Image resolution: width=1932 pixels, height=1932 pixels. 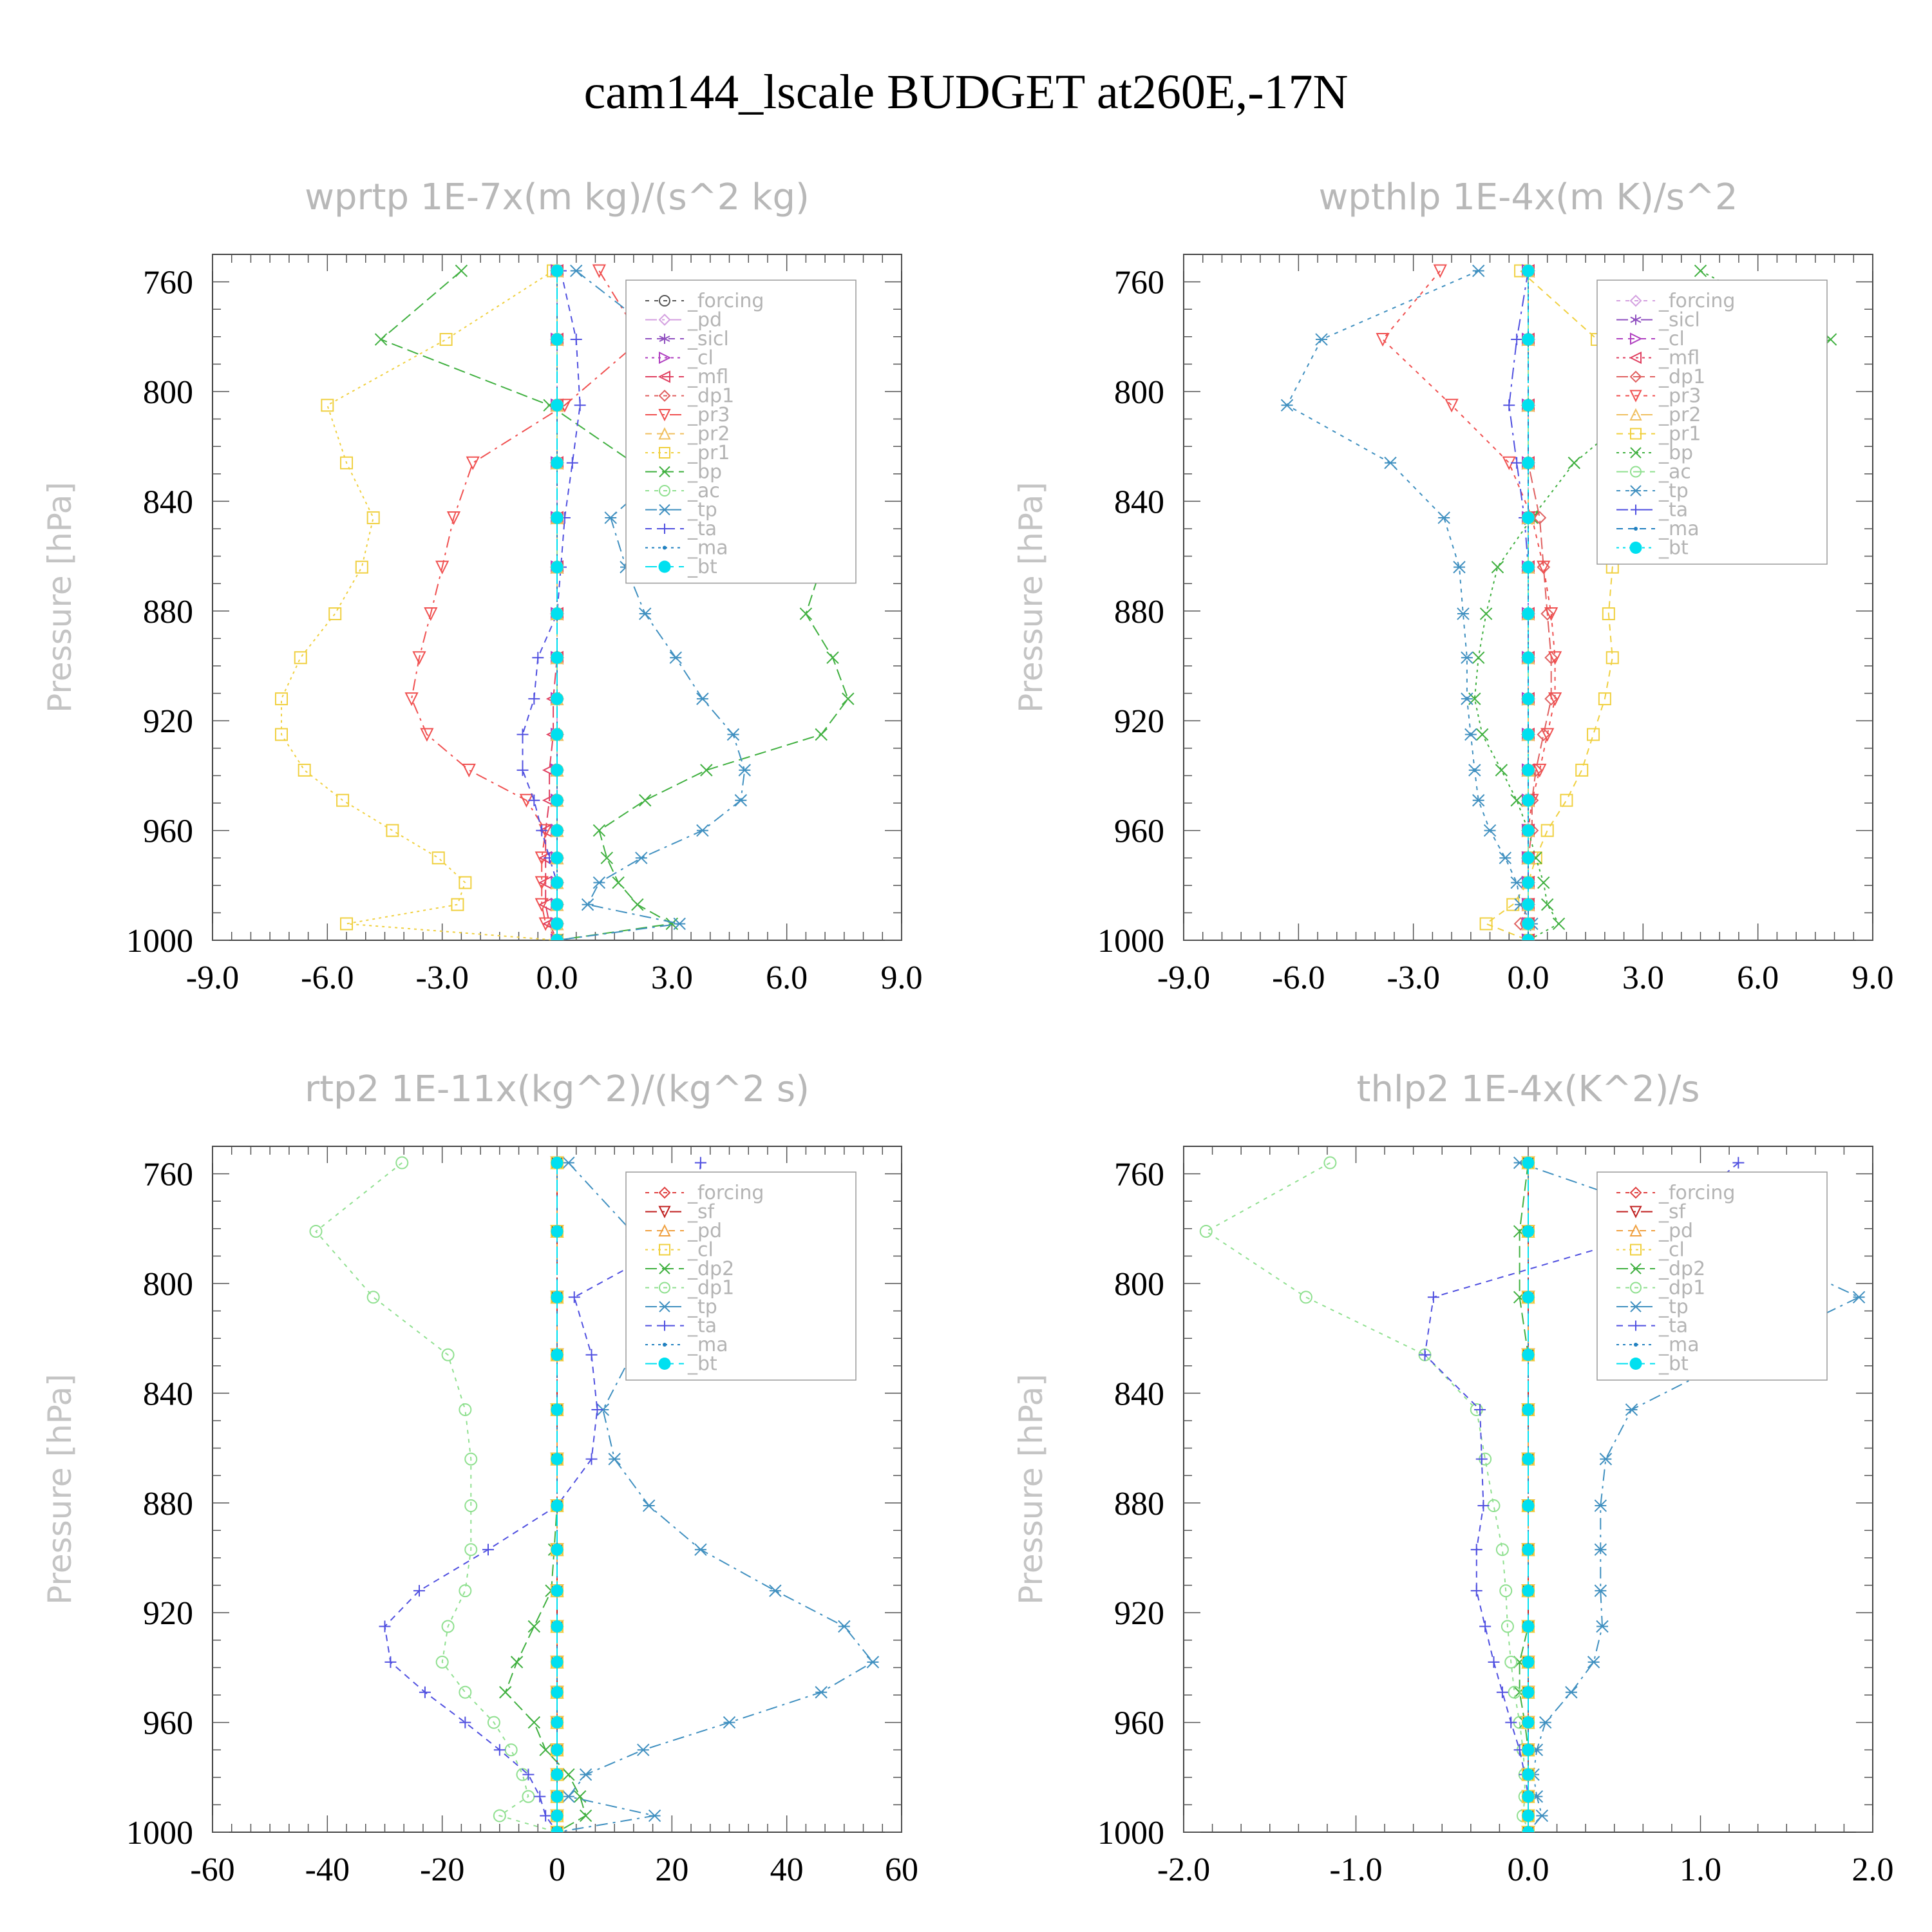 I want to click on panel-title: wprtp 1E-7x(m kg)/(s^2 kg), so click(x=557, y=197).